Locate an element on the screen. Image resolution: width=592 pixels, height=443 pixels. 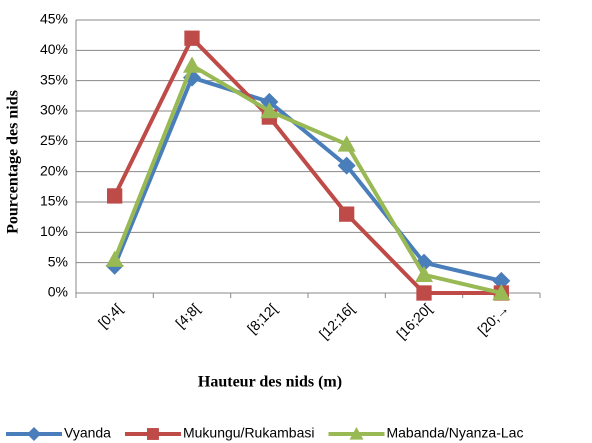
y-axis-title: Pourcentage des nids is located at coordinates (13, 162).